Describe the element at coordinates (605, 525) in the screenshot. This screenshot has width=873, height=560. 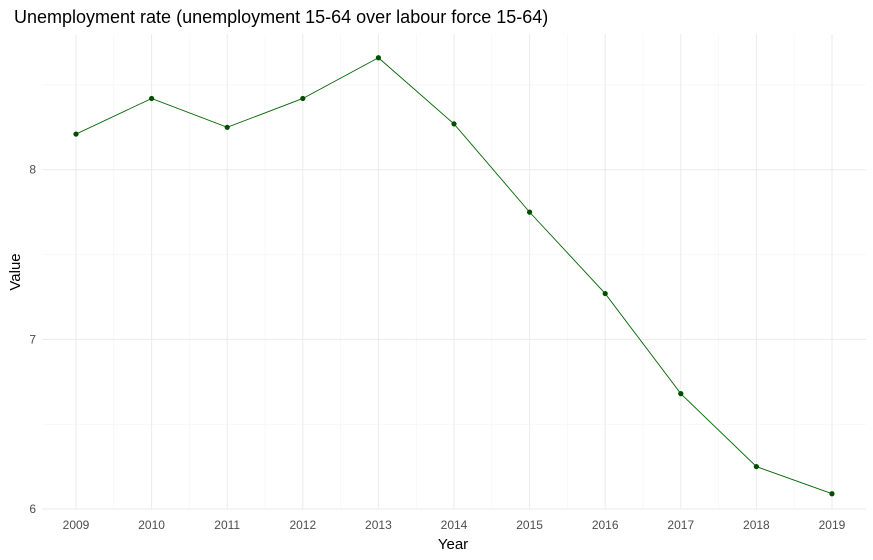
I see `x-tick-label: 2016` at that location.